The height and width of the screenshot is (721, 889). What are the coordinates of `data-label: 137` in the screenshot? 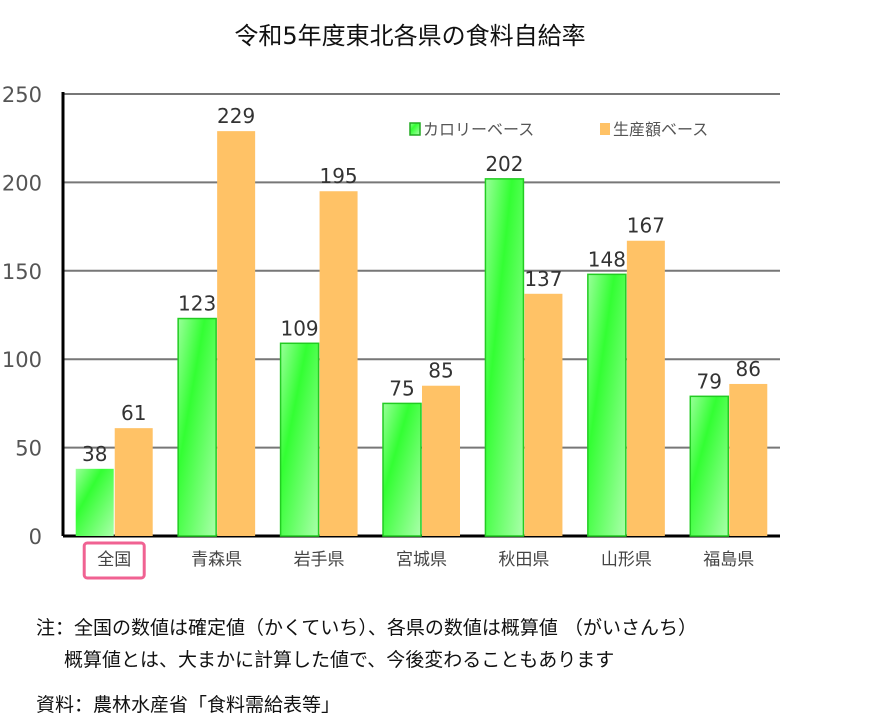 It's located at (543, 279).